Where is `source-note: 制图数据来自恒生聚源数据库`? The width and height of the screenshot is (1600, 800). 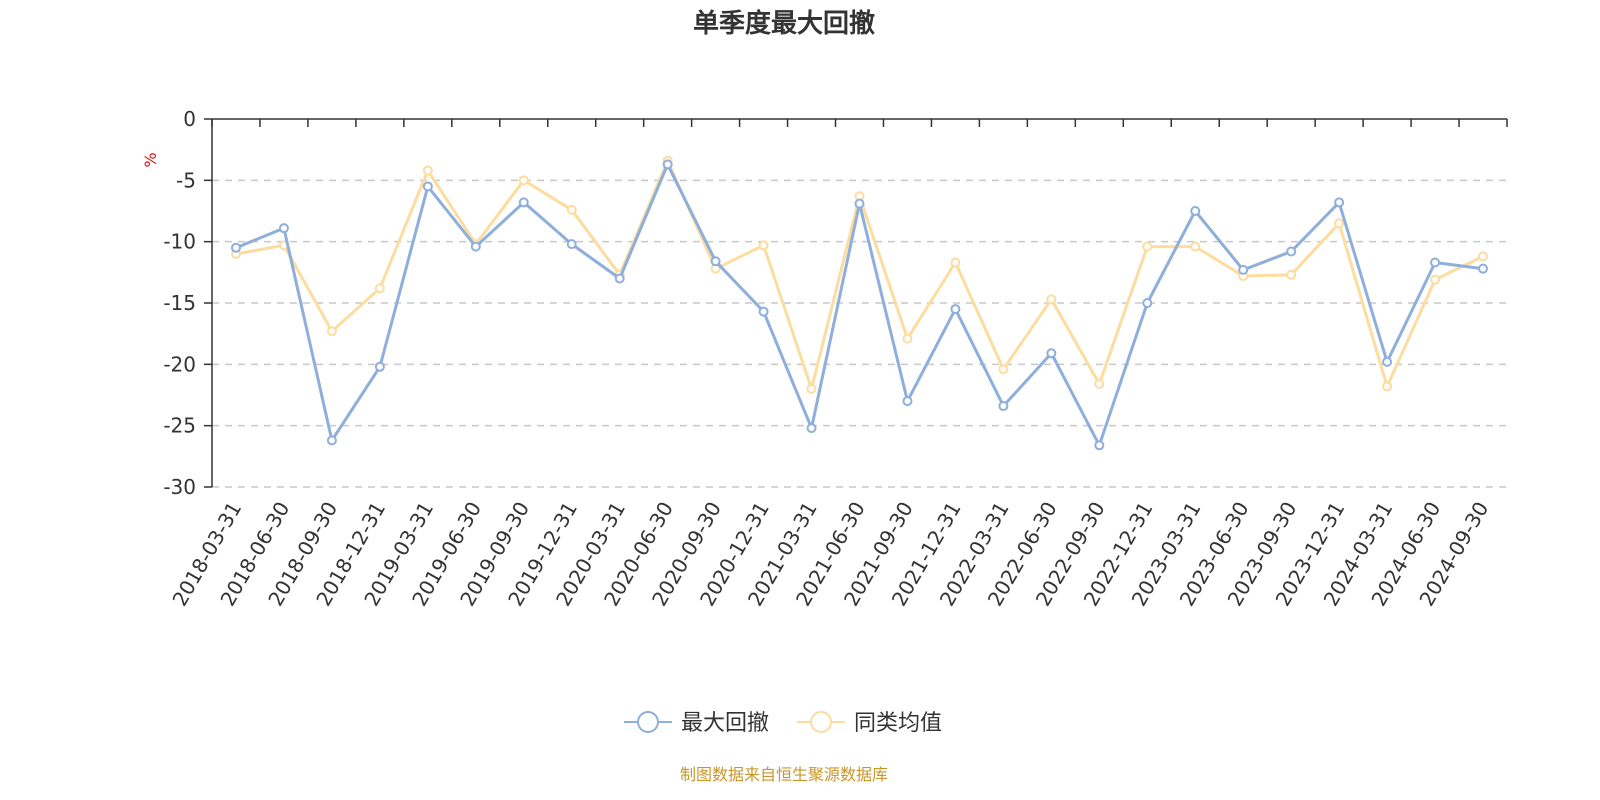
source-note: 制图数据来自恒生聚源数据库 is located at coordinates (784, 774).